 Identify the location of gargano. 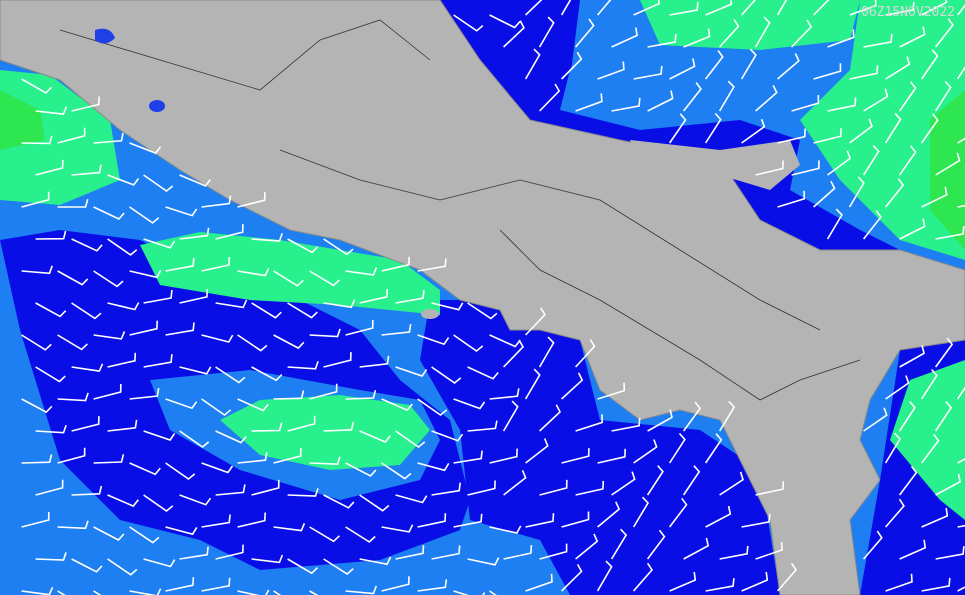
(715, 165).